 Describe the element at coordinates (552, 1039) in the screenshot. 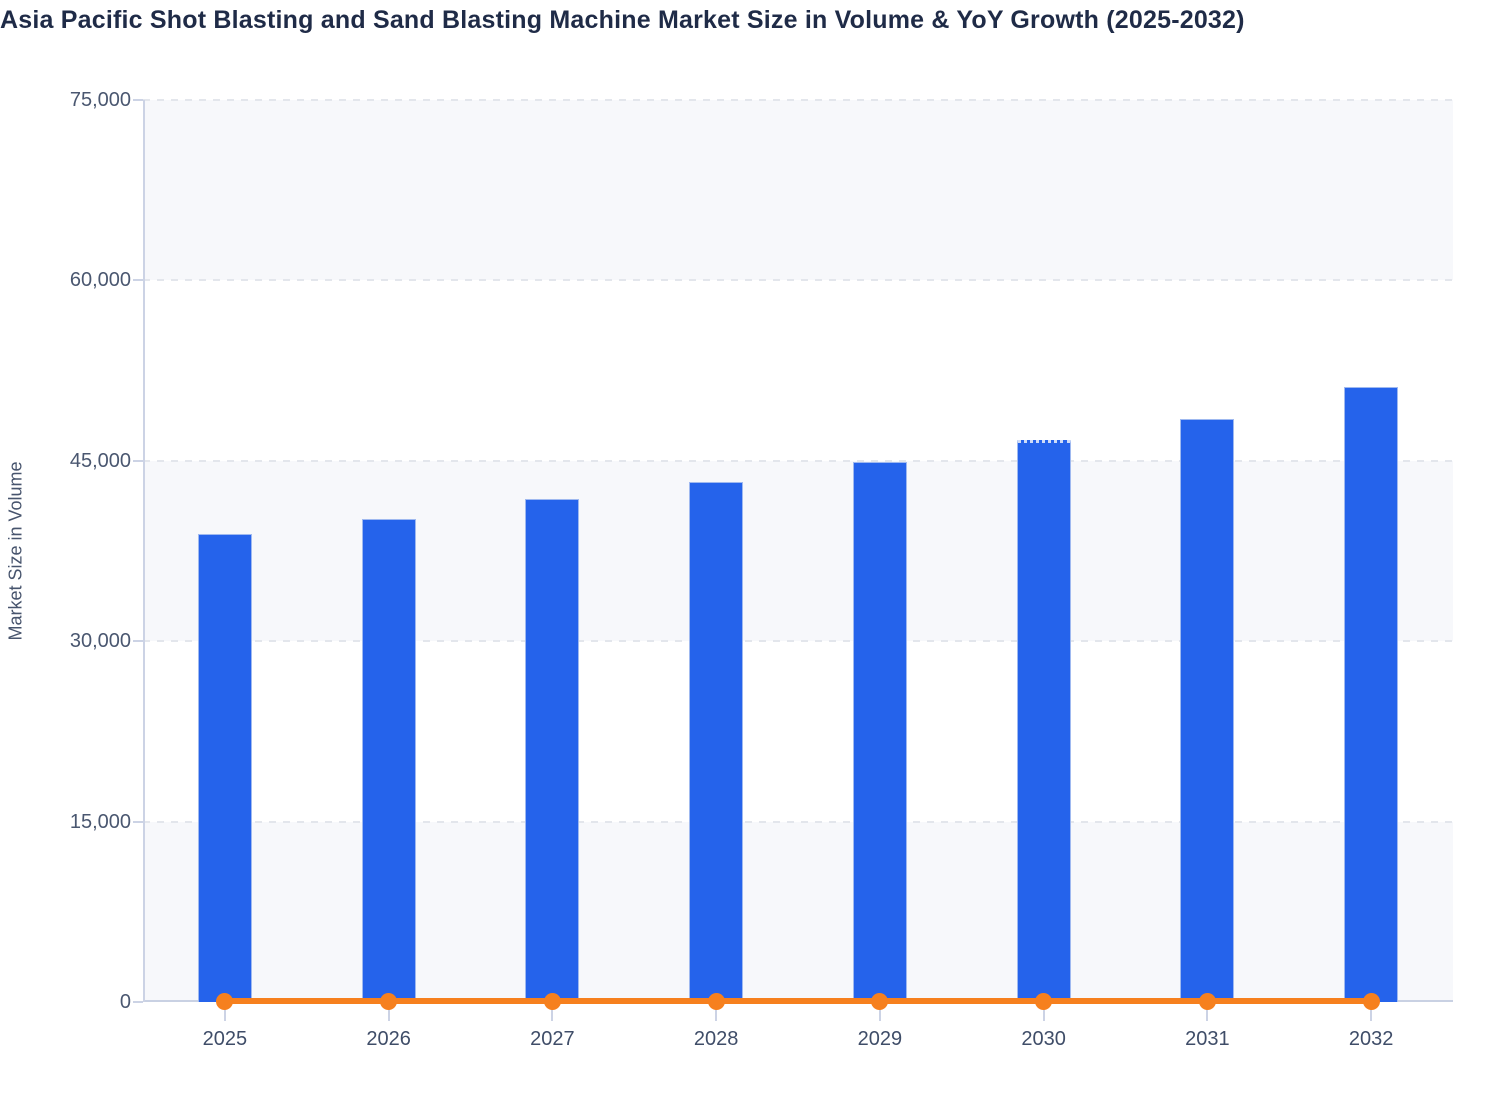

I see `x-tick-label-2027: 2027` at that location.